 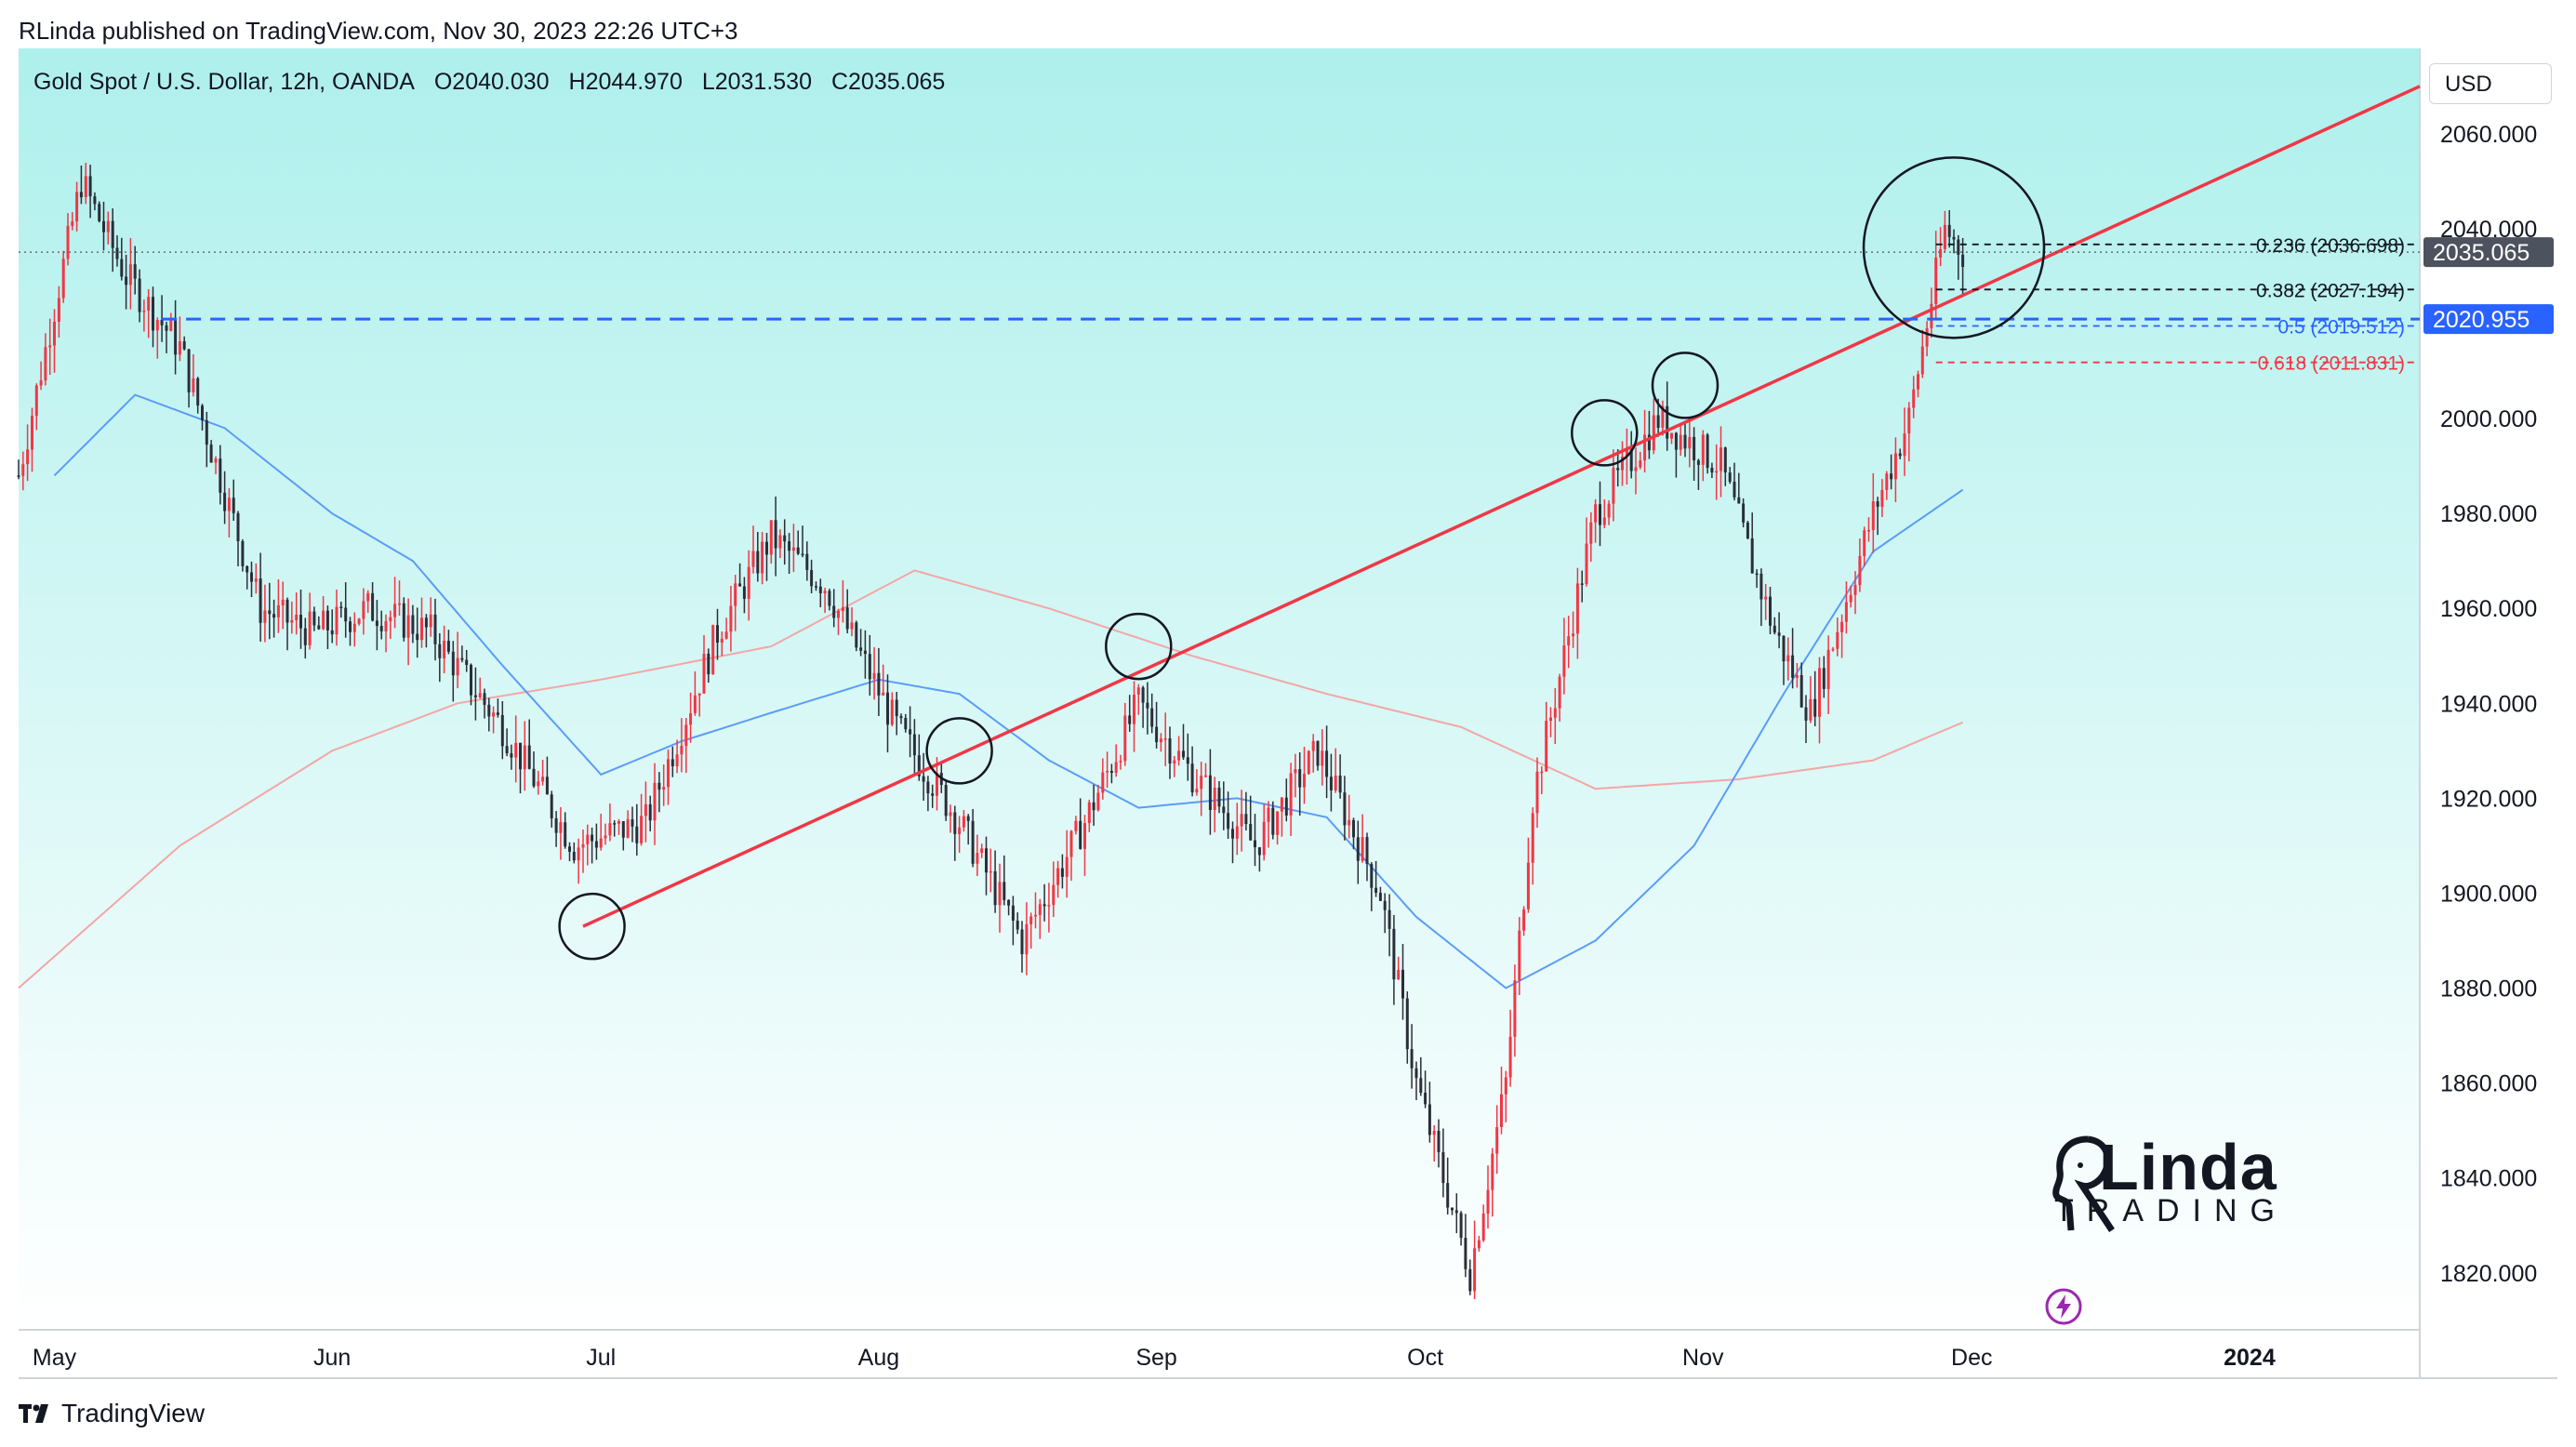 I want to click on highlight-circle, so click(x=959, y=751).